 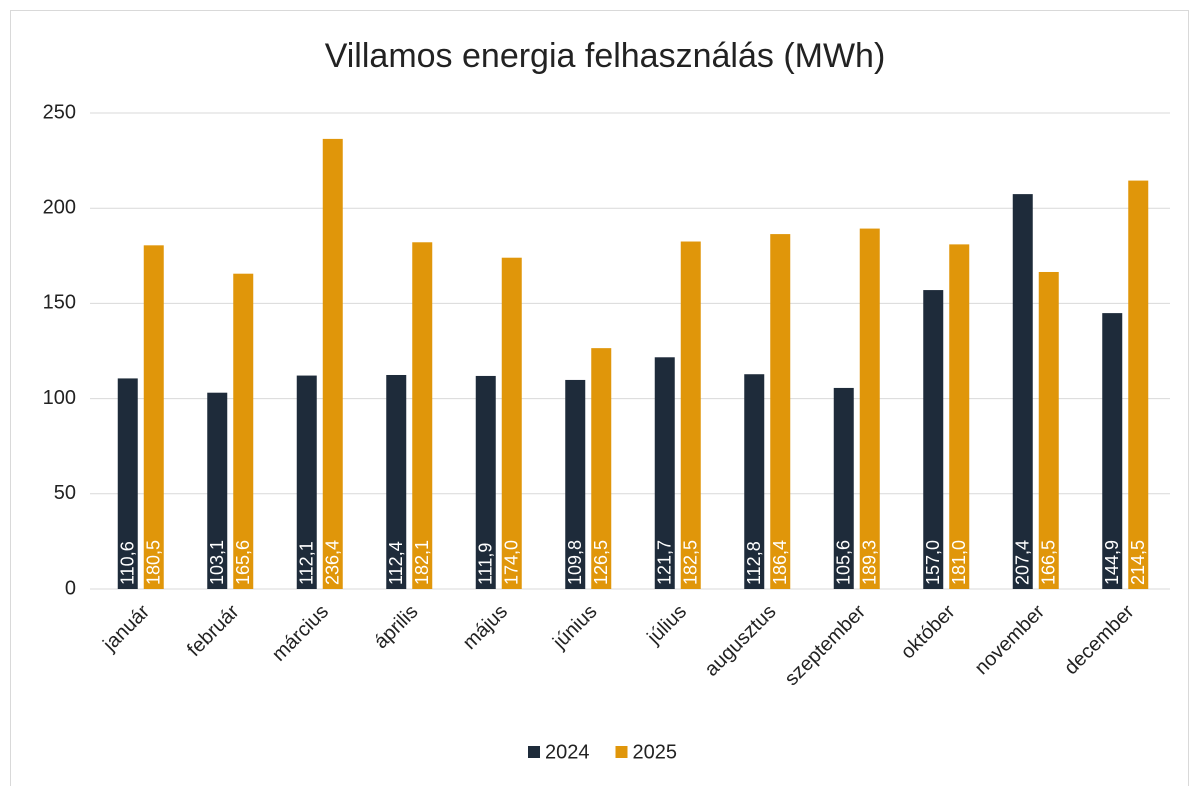 I want to click on value-label: 126,5, so click(x=601, y=562).